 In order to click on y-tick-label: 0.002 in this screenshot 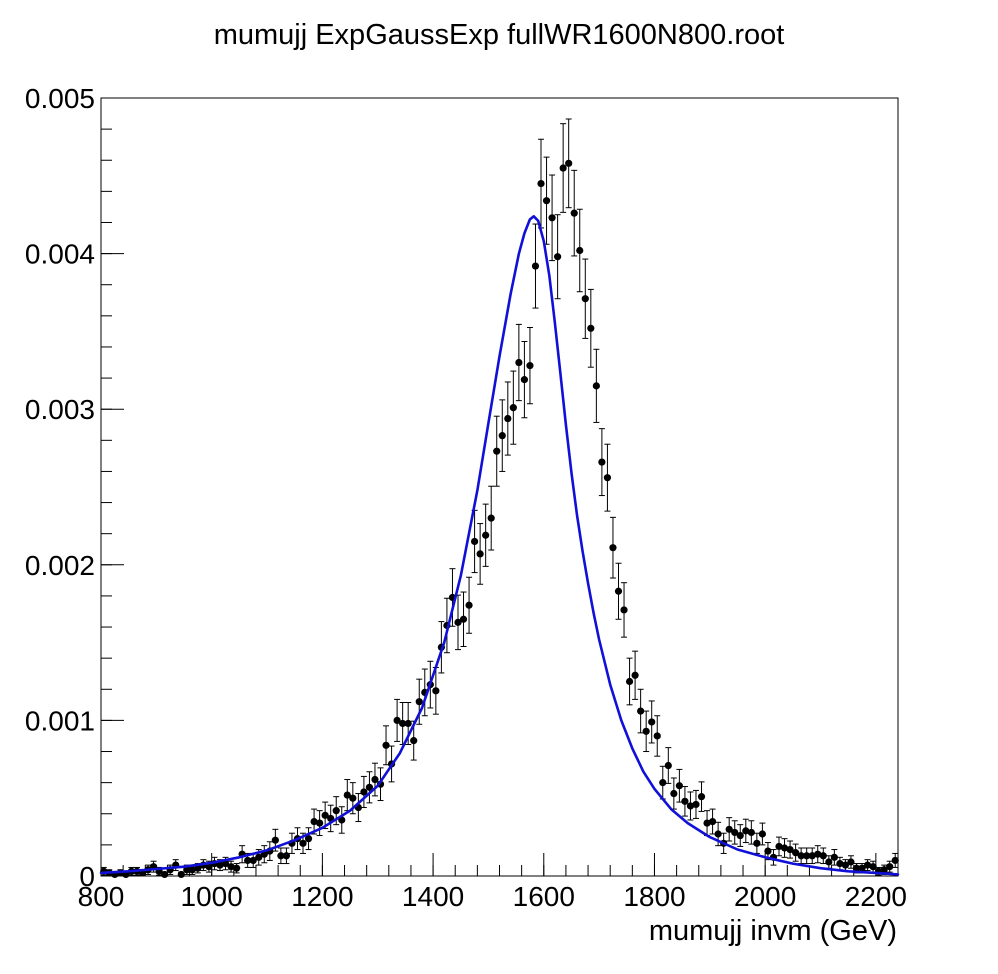, I will do `click(60, 565)`.